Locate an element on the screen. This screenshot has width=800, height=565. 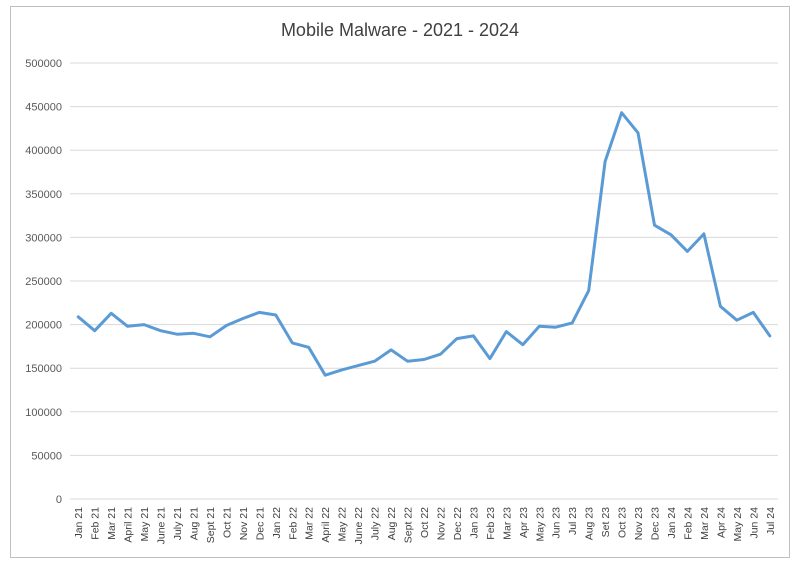
x-tick-label: May 23 is located at coordinates (540, 524).